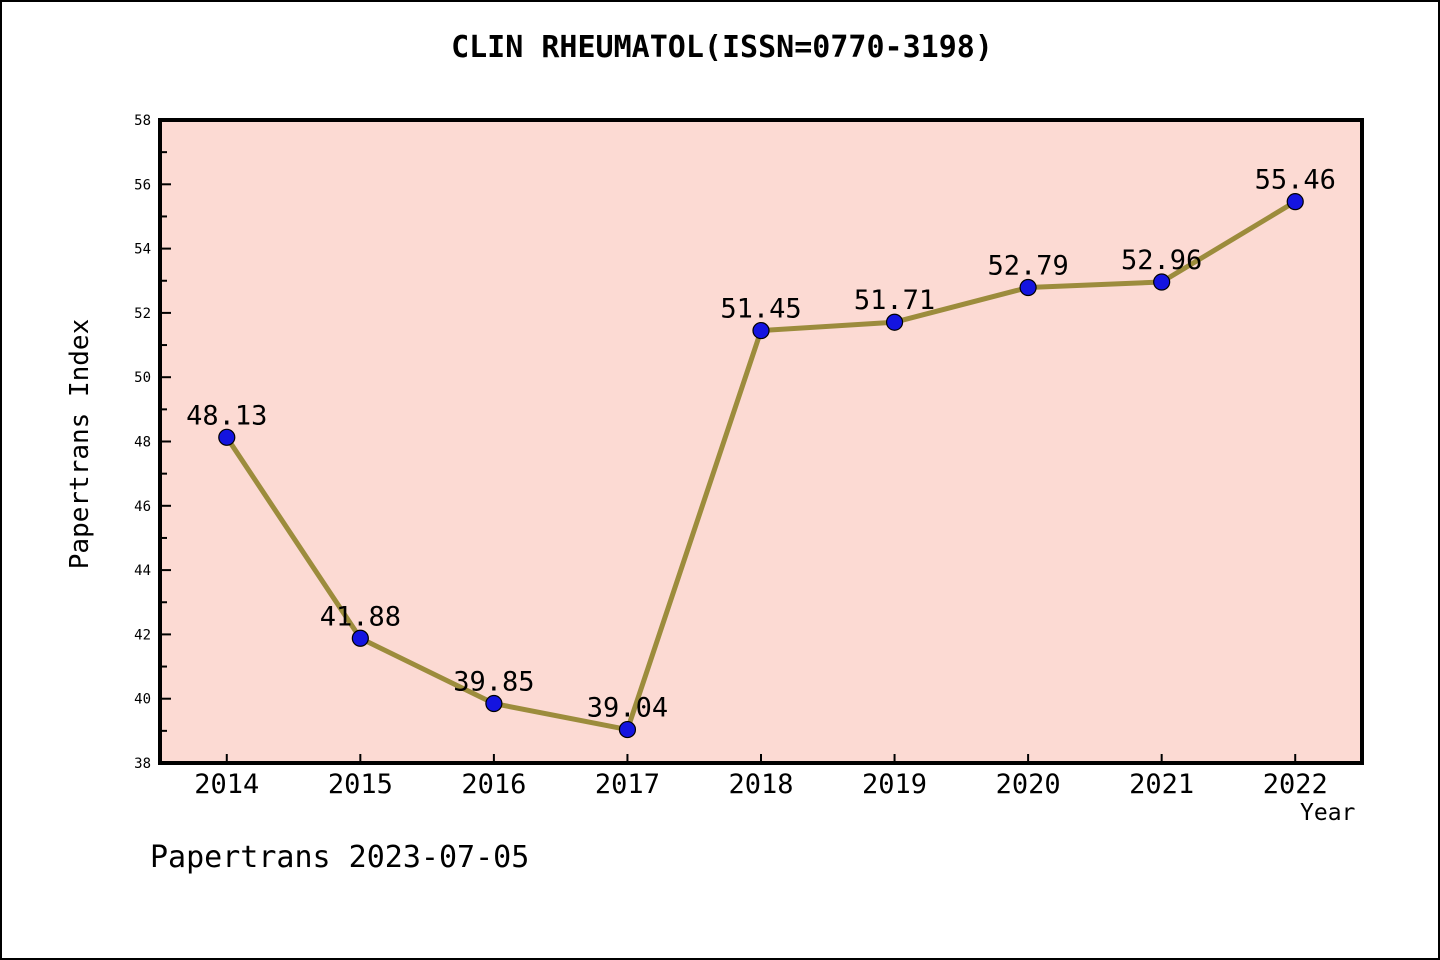 This screenshot has width=1440, height=960. What do you see at coordinates (142, 185) in the screenshot?
I see `y-tick-label: 56` at bounding box center [142, 185].